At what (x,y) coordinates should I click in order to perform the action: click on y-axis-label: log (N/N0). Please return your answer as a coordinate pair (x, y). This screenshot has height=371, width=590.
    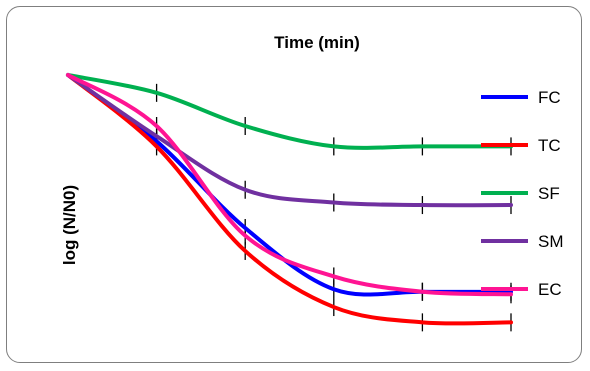
    Looking at the image, I should click on (69, 225).